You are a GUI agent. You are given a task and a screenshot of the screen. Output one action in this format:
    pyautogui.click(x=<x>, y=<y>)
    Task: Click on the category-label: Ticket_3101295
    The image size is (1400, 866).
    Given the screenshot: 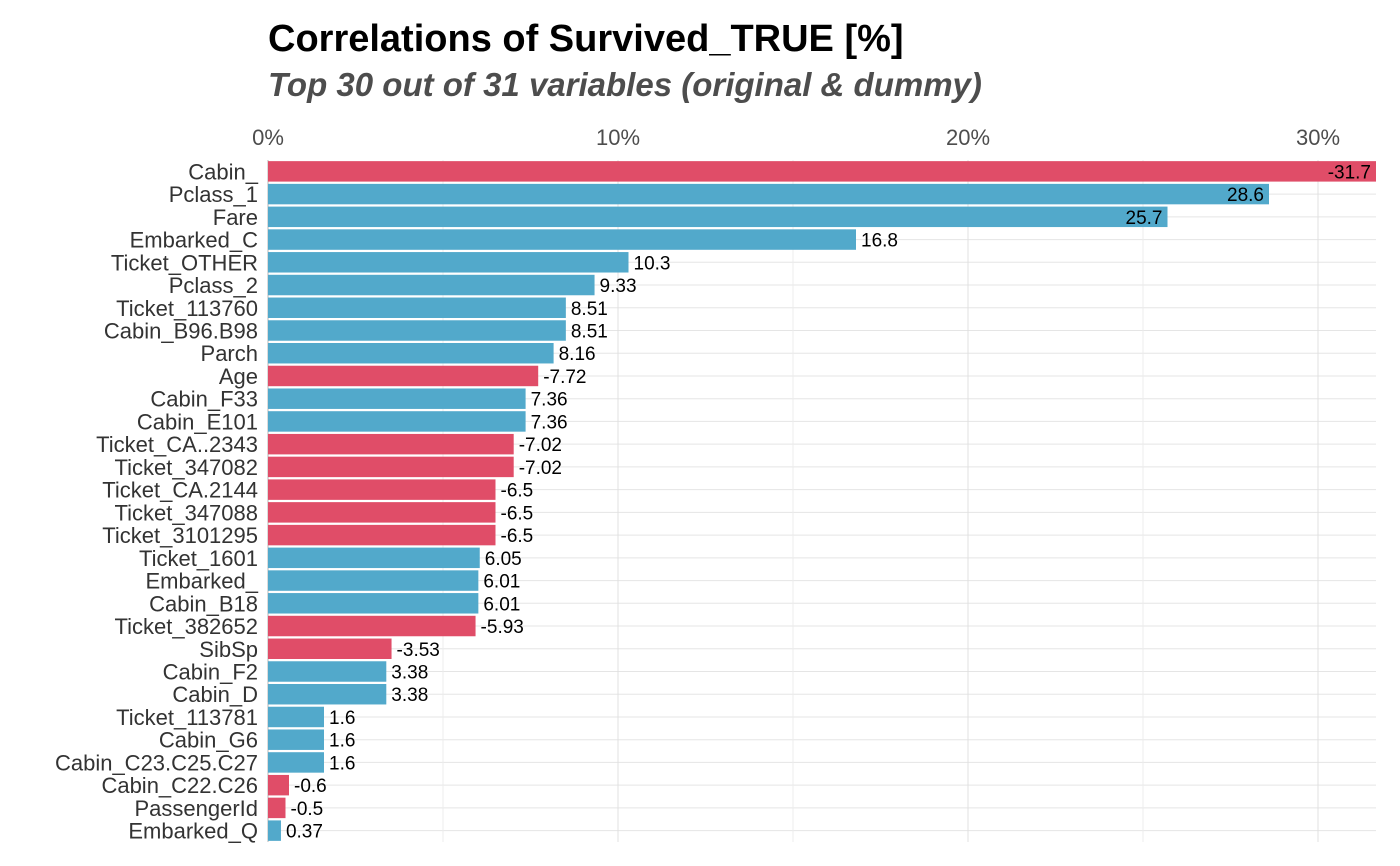 What is the action you would take?
    pyautogui.click(x=180, y=535)
    